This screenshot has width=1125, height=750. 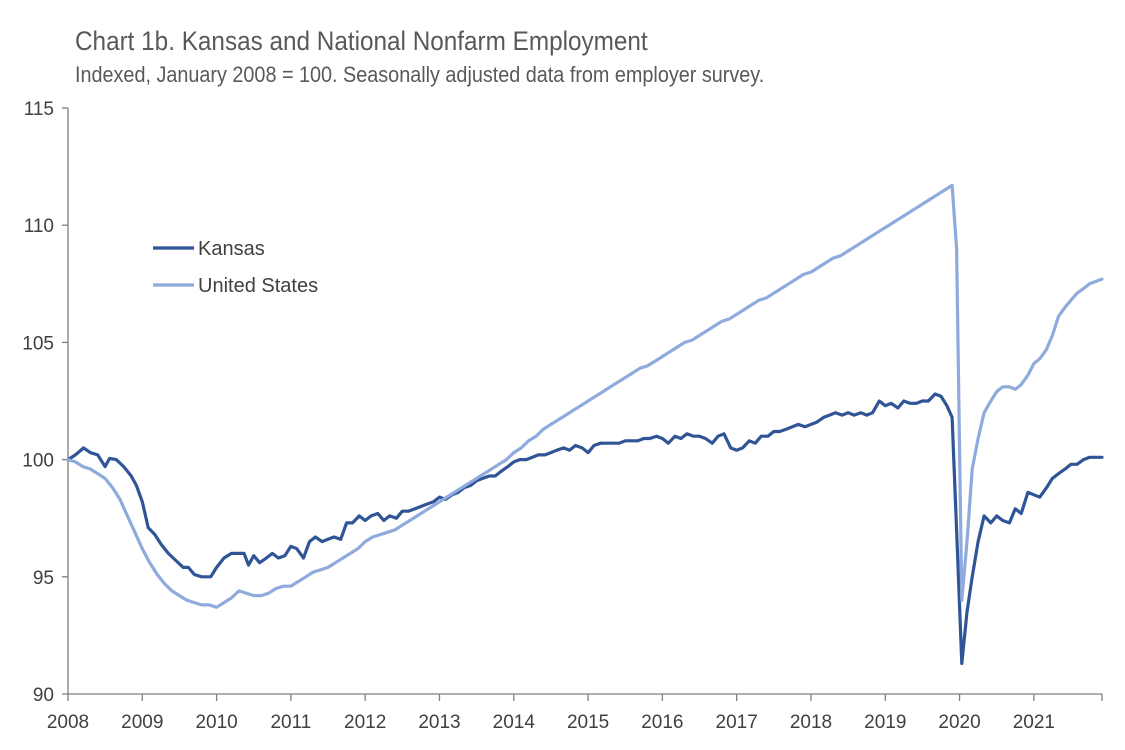 What do you see at coordinates (959, 722) in the screenshot?
I see `x-tick-label: 2020` at bounding box center [959, 722].